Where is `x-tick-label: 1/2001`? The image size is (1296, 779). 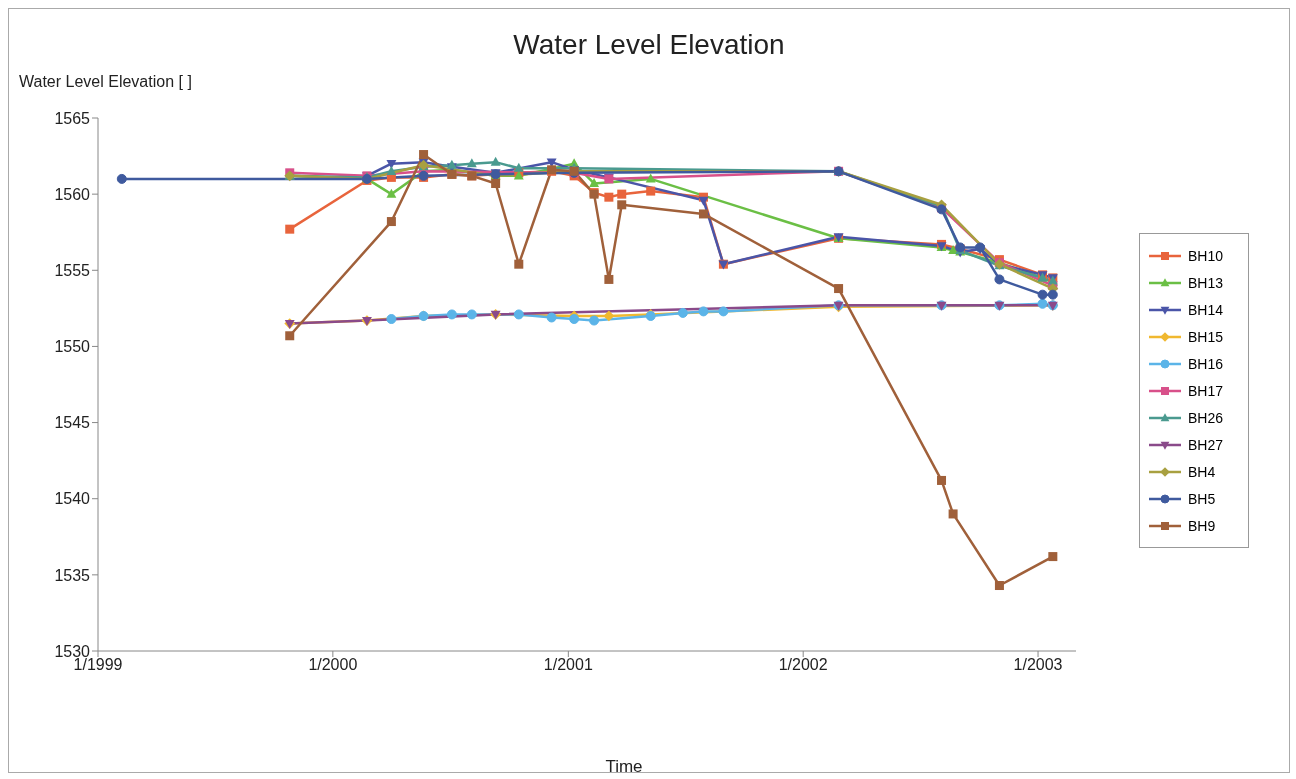
x-tick-label: 1/2001 is located at coordinates (568, 665).